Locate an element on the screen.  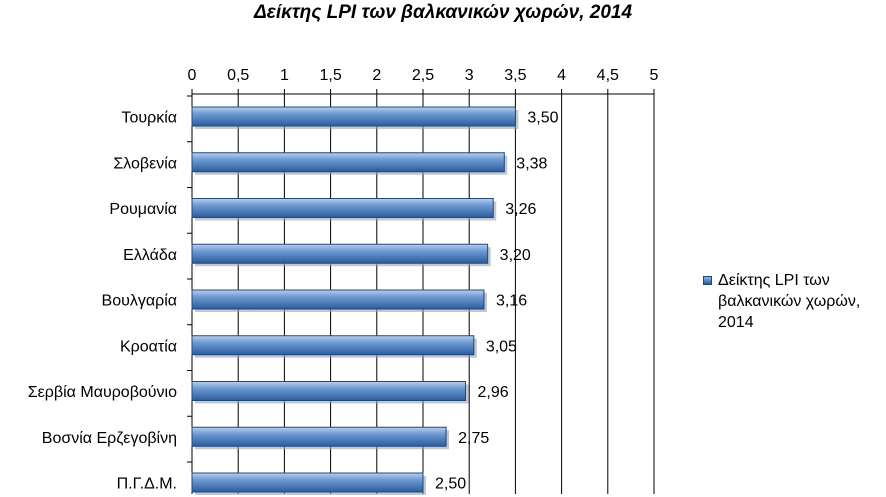
category-label: Ελλάδα is located at coordinates (150, 255).